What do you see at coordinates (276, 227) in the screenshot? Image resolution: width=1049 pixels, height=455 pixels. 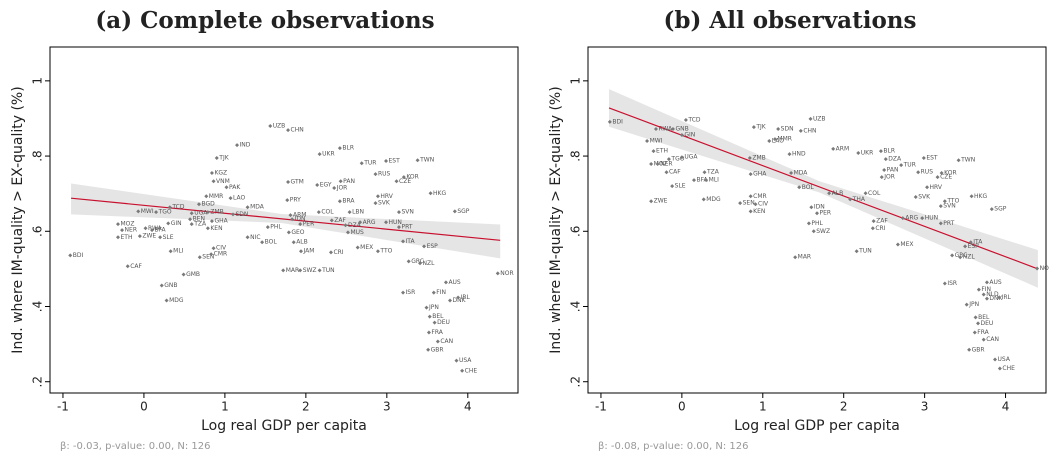 I see `point-label: PHL` at bounding box center [276, 227].